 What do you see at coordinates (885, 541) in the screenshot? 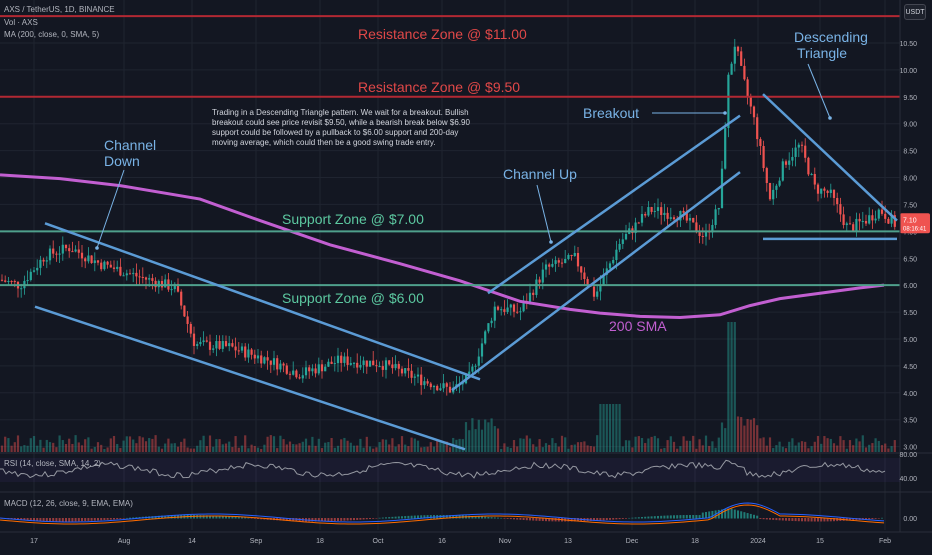
I see `x-tick-label: Feb` at bounding box center [885, 541].